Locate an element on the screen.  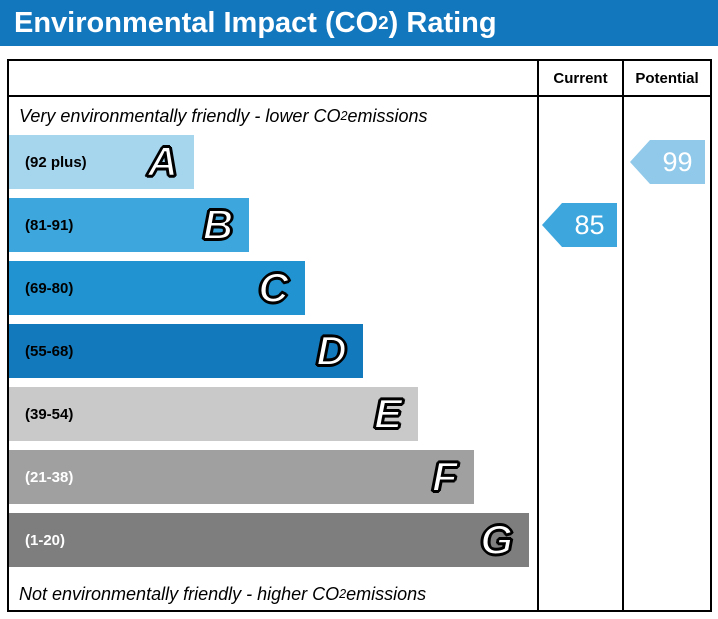
page-title: Environmental Impact (CO 2) Rating is located at coordinates (359, 23).